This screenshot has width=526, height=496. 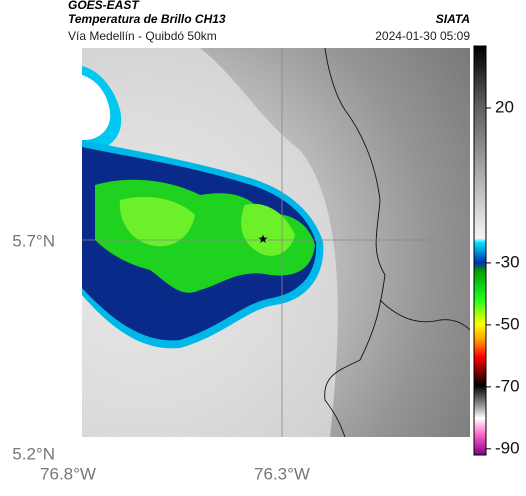 I want to click on colorbar-tick-label: -30, so click(x=507, y=261).